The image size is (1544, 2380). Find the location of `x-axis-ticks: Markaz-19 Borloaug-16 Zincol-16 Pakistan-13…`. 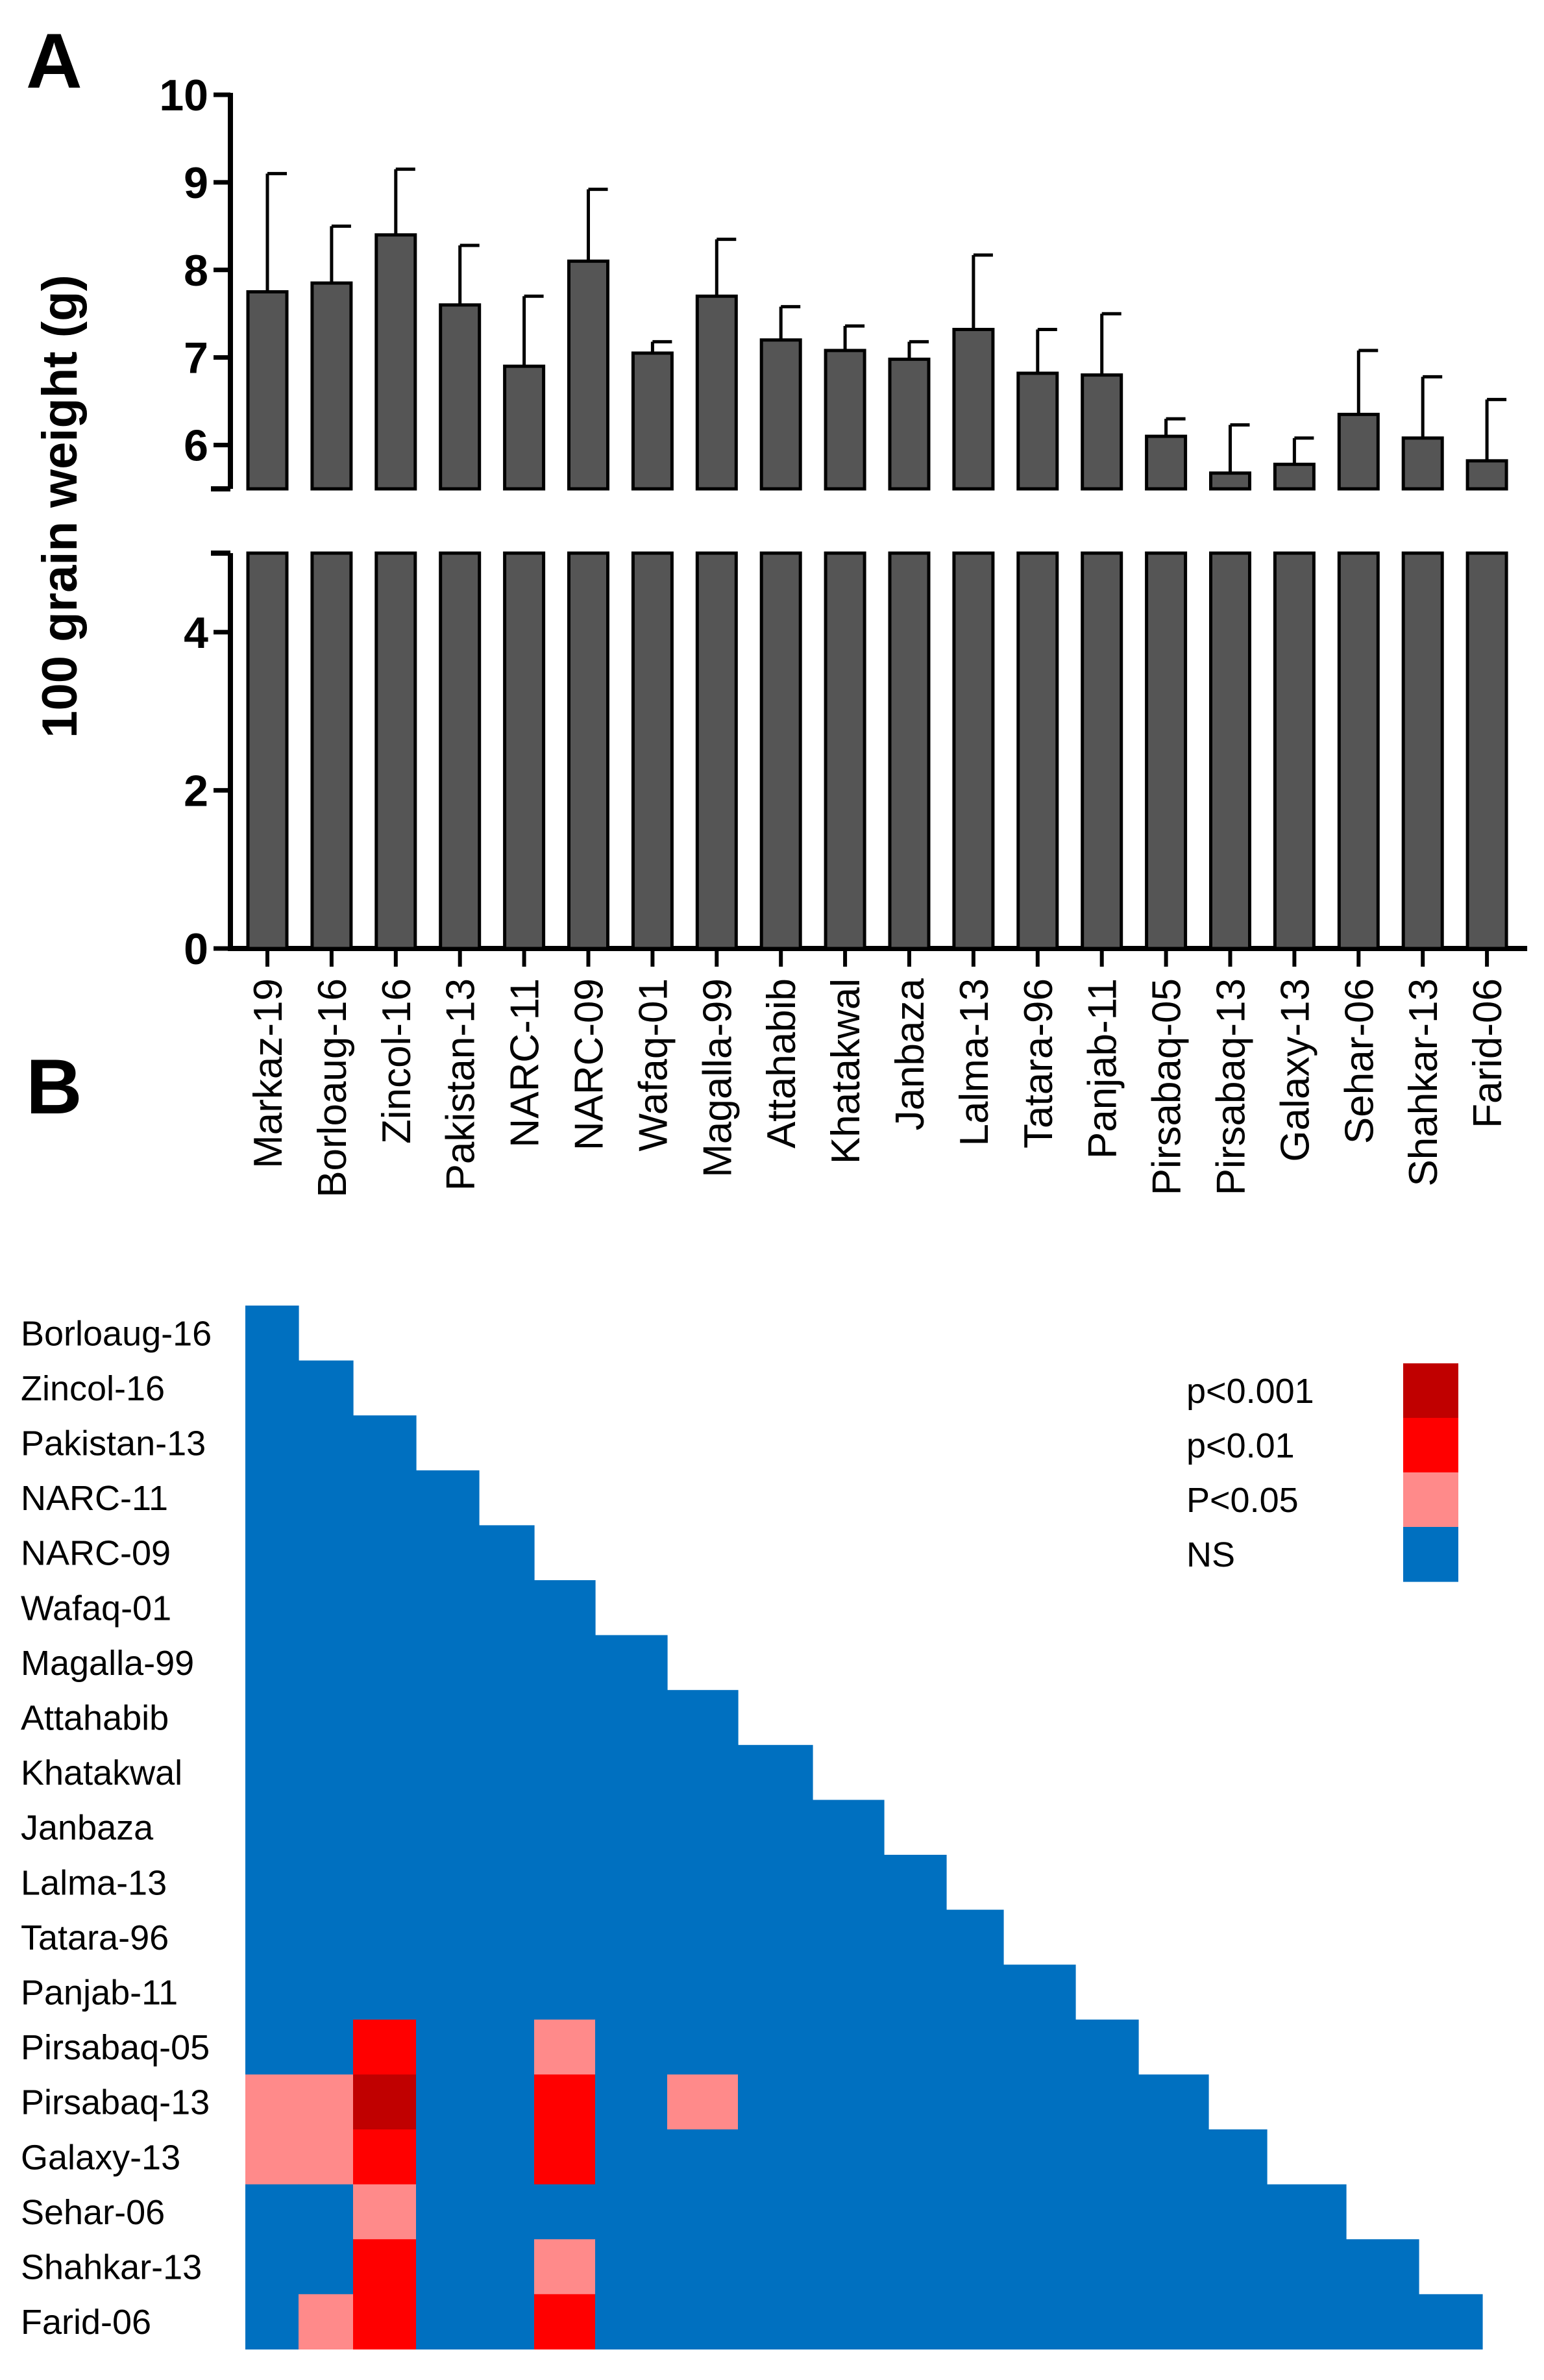

x-axis-ticks: Markaz-19 Borloaug-16 Zincol-16 Pakistan-13… is located at coordinates (878, 1073).